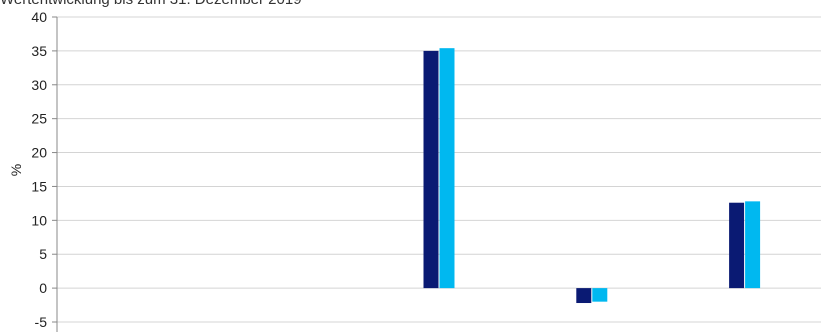 This screenshot has width=821, height=332. I want to click on y-tick-label: 40, so click(39, 17).